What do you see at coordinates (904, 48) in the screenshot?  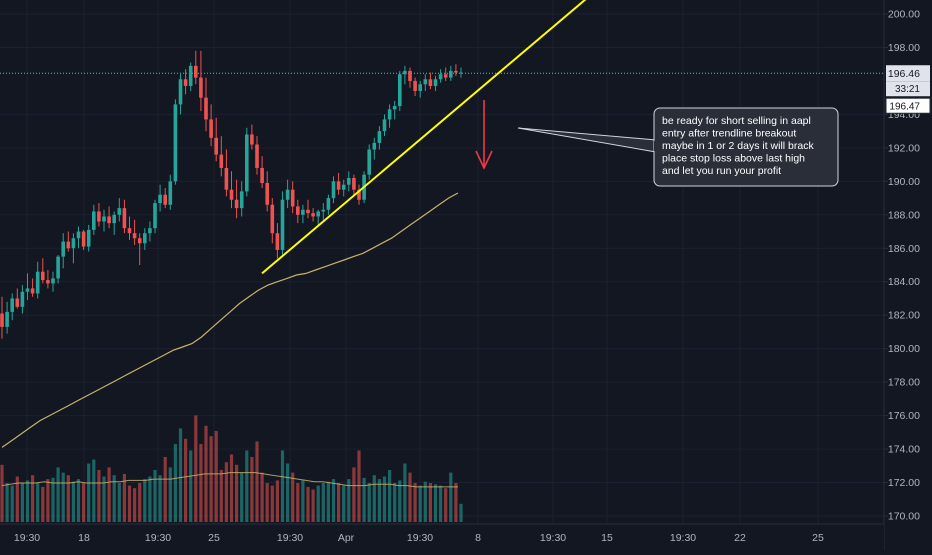 I see `price-tick-label: 198.00` at bounding box center [904, 48].